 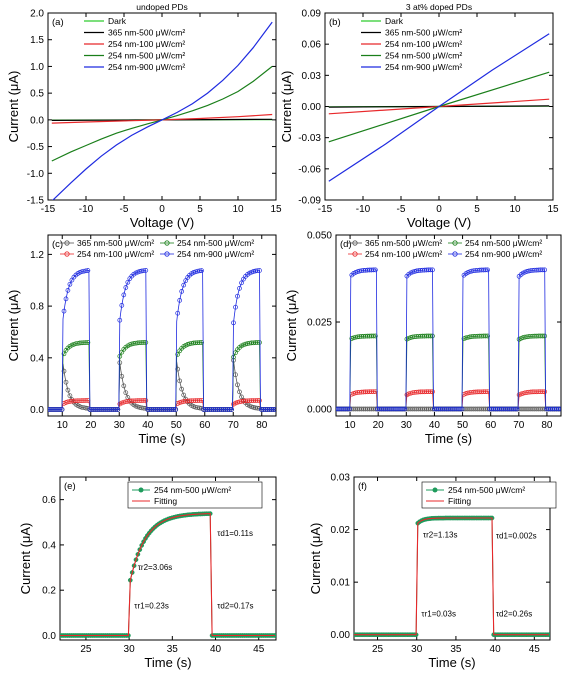 What do you see at coordinates (319, 236) in the screenshot?
I see `y-tick-label: 0.050` at bounding box center [319, 236].